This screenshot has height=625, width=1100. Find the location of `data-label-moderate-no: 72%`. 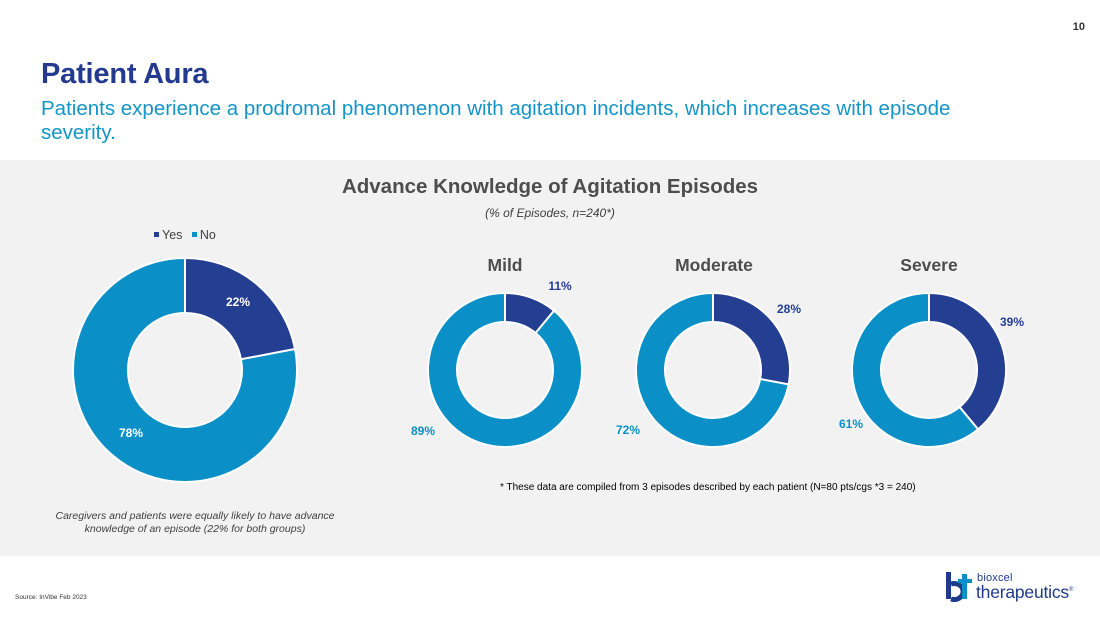

data-label-moderate-no: 72% is located at coordinates (628, 430).